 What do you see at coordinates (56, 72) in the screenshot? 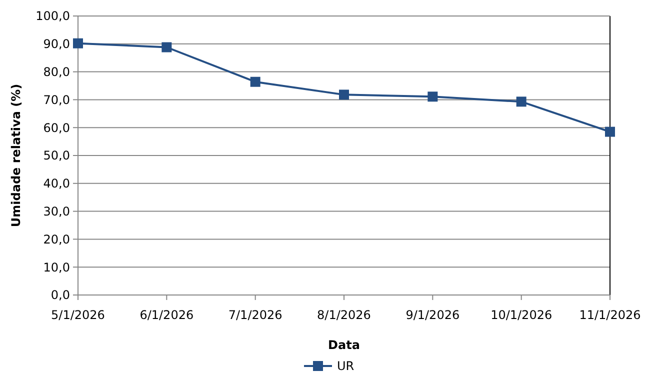
I see `y-tick-label: 80,0` at bounding box center [56, 72].